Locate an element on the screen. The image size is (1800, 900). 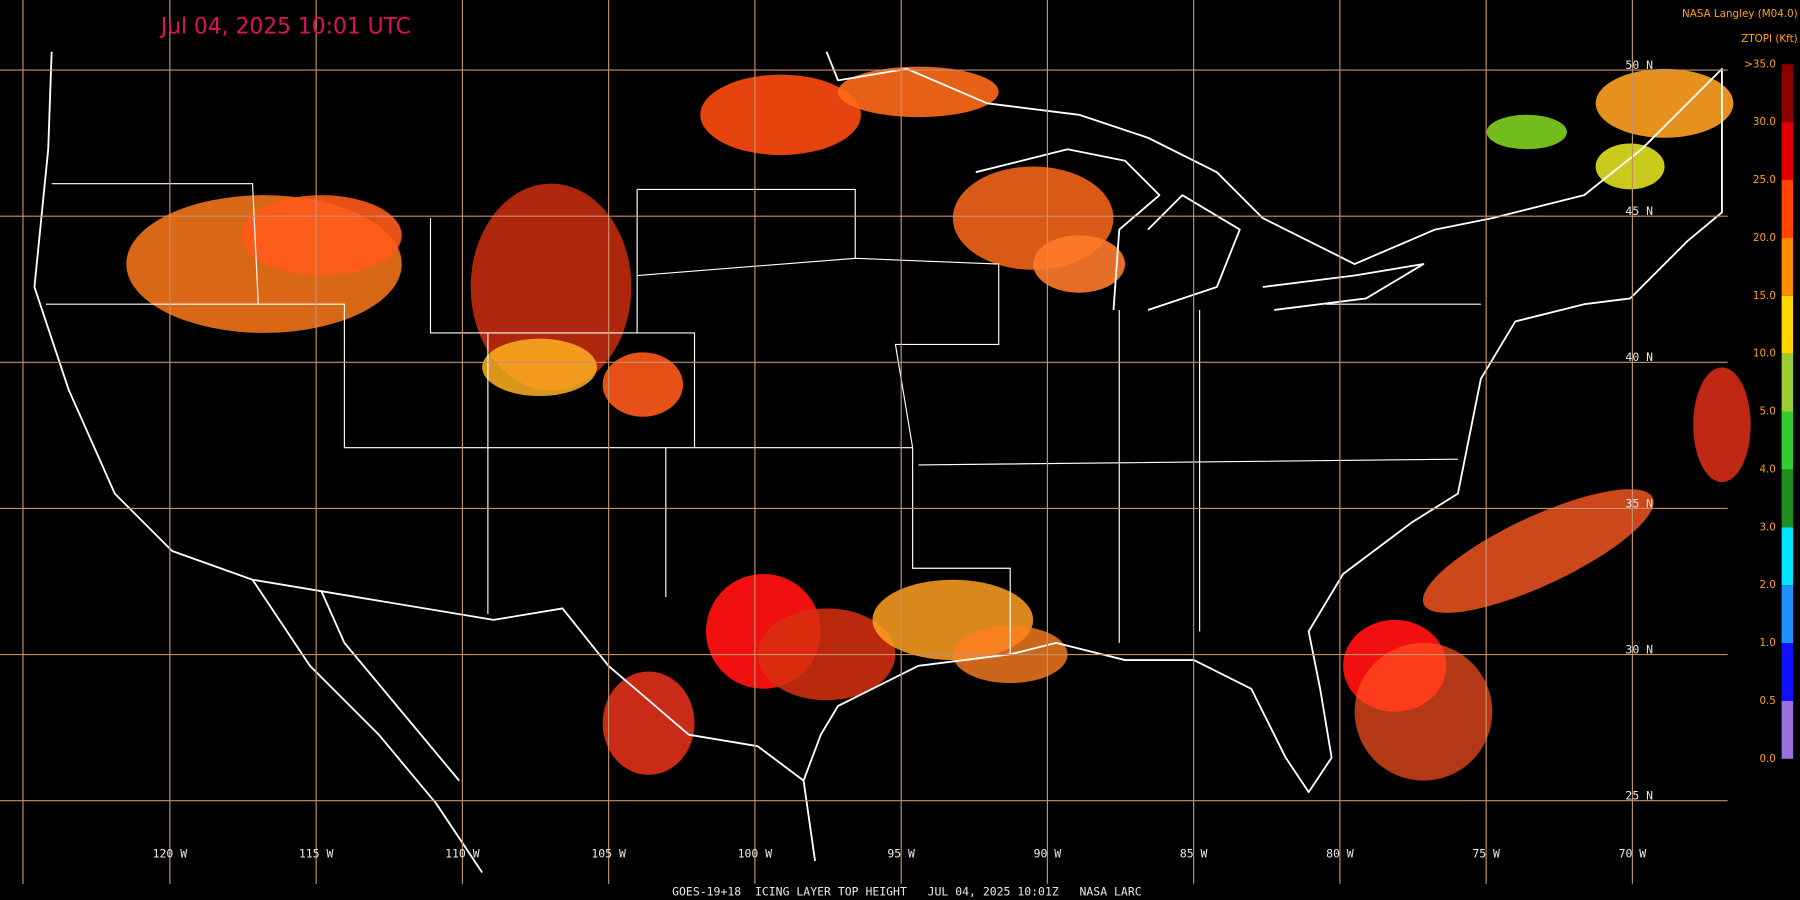
legend-label: 20.0 is located at coordinates (1764, 238).